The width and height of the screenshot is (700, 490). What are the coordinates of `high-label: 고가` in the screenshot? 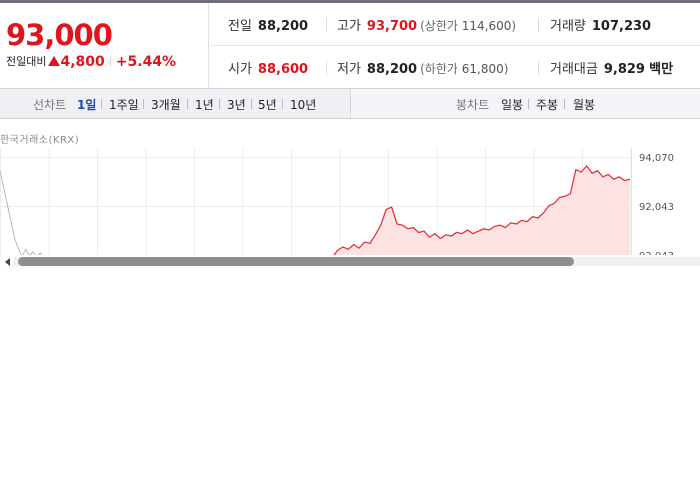 It's located at (349, 26).